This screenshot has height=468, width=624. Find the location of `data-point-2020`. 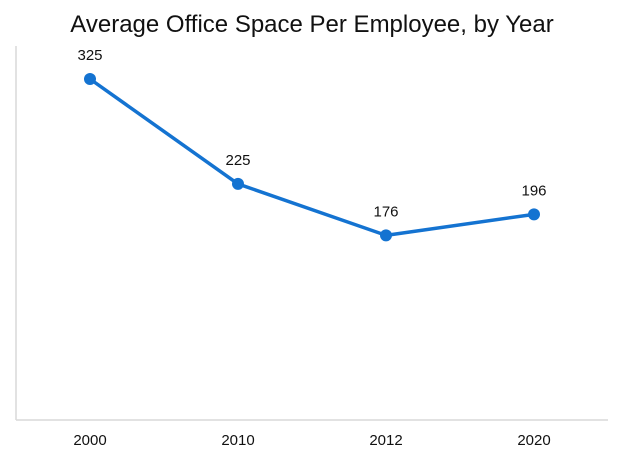

data-point-2020 is located at coordinates (534, 214).